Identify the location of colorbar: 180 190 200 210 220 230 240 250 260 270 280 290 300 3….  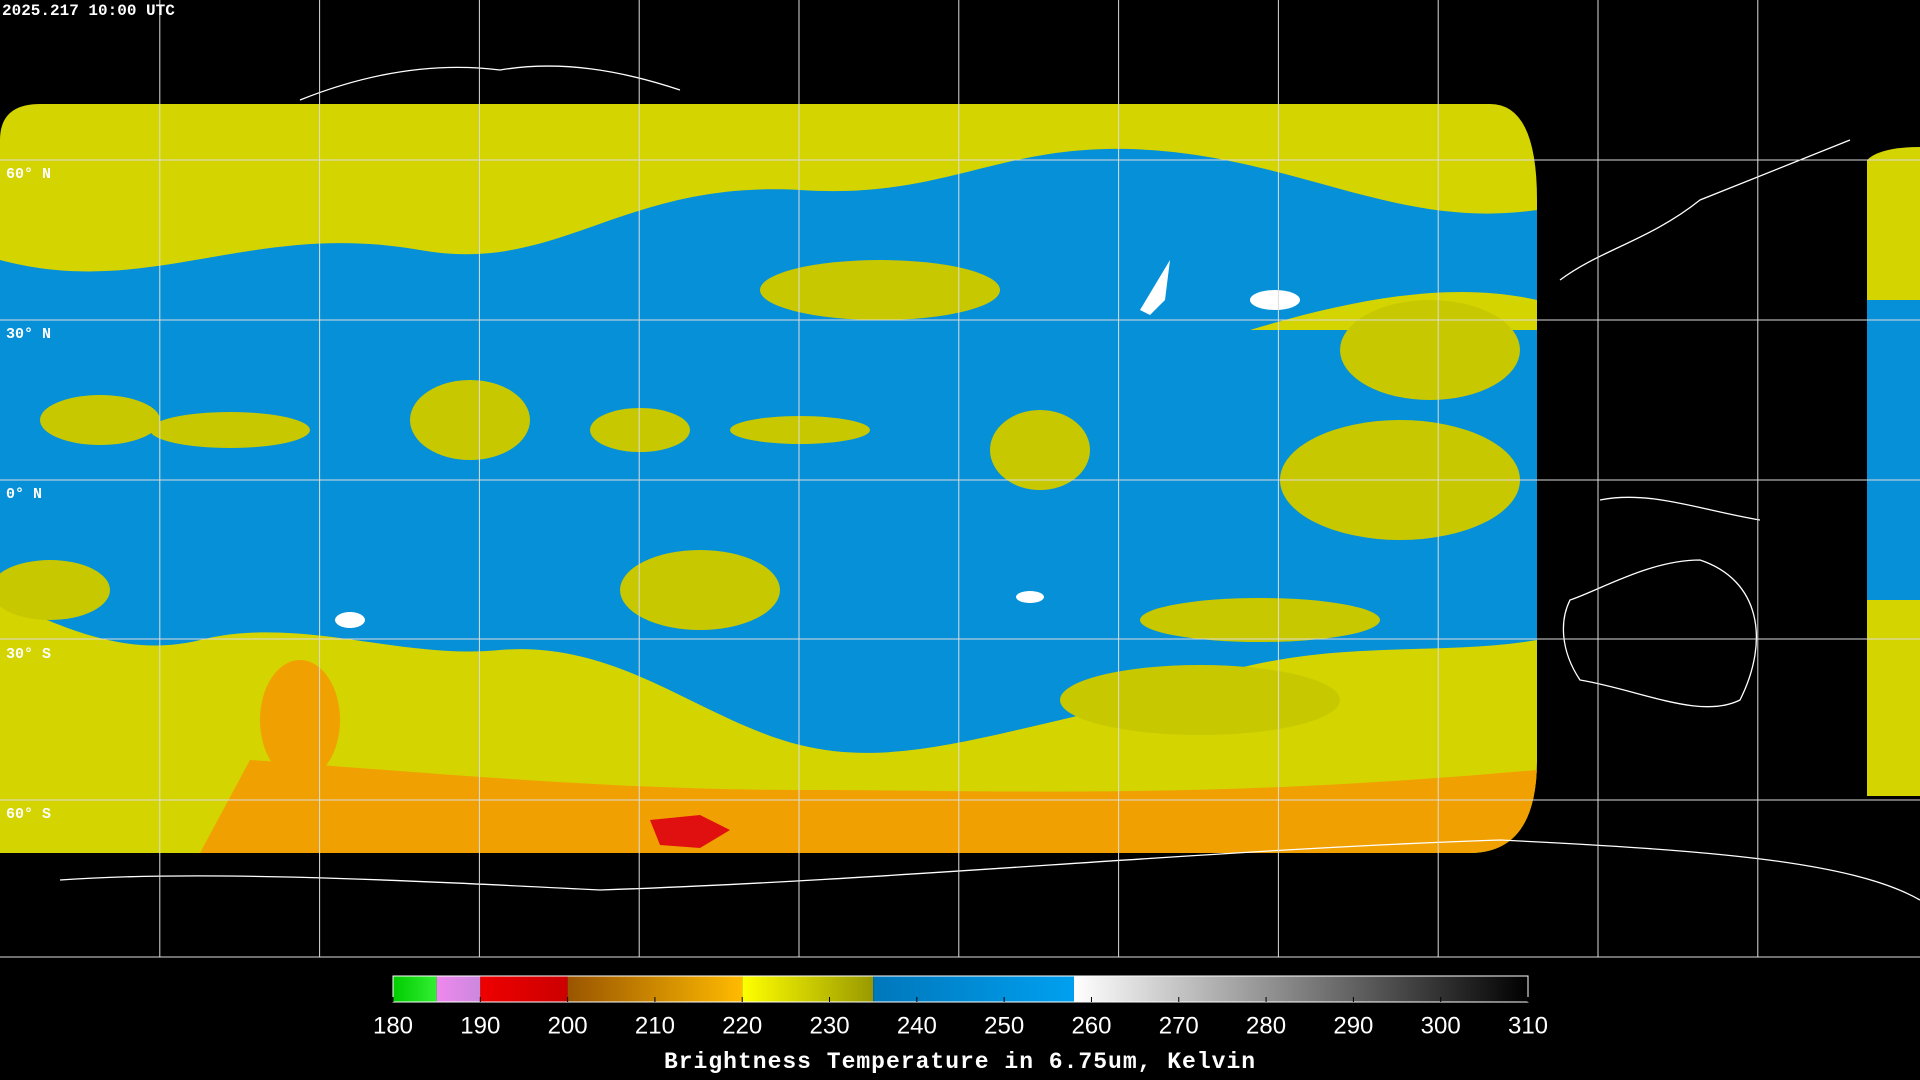
(960, 1025).